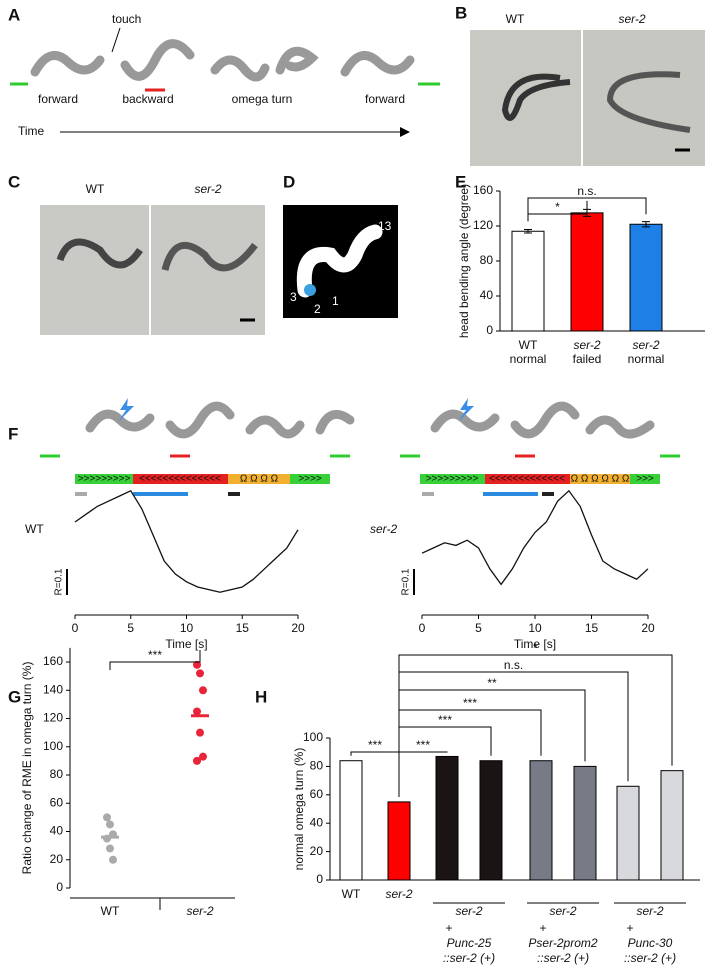 The width and height of the screenshot is (709, 965). What do you see at coordinates (27, 768) in the screenshot?
I see `y-axis-label: Ratio change of RME in omega turn (%)` at bounding box center [27, 768].